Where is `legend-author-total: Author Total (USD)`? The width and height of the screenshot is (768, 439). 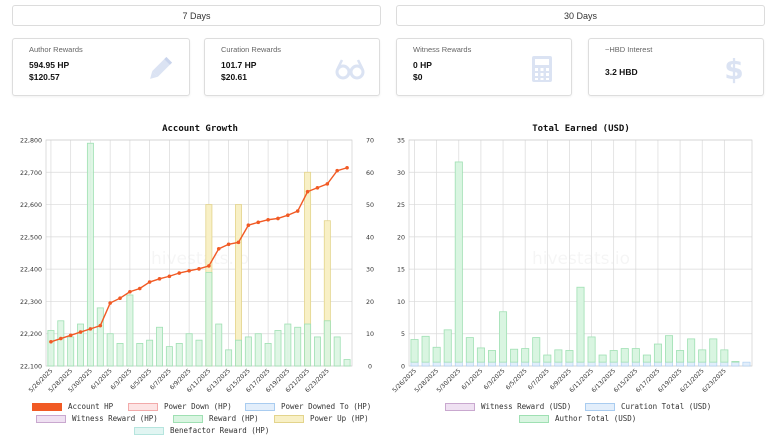 legend-author-total: Author Total (USD) is located at coordinates (577, 418).